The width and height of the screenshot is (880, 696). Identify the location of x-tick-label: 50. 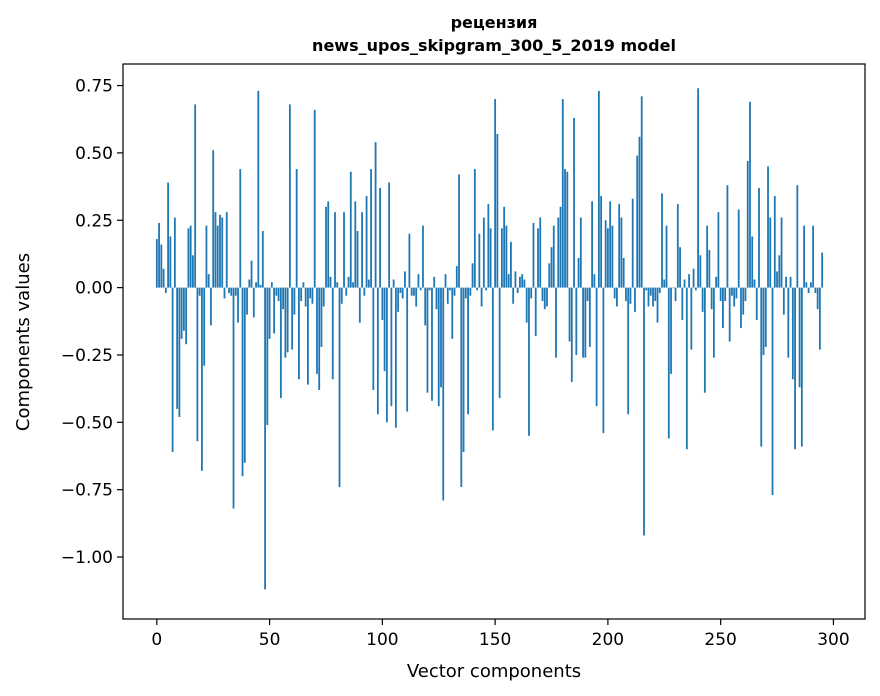
(270, 640).